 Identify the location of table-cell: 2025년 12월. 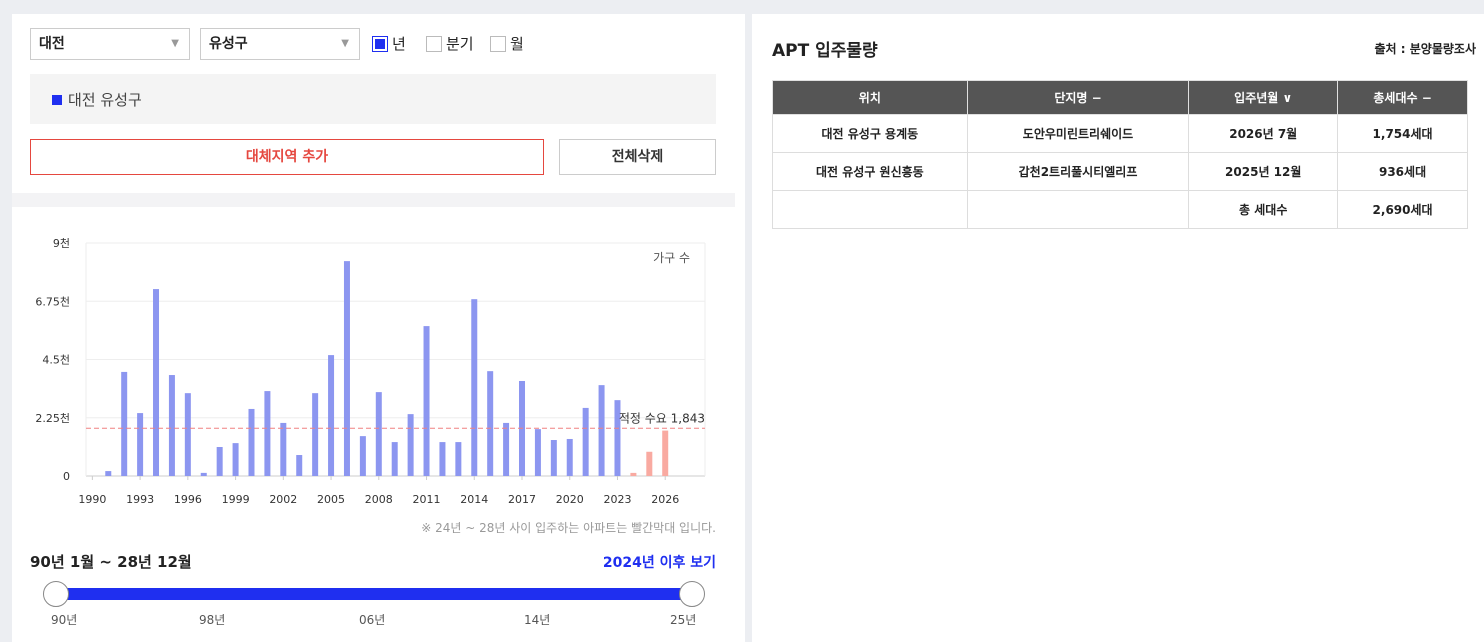
(1263, 171).